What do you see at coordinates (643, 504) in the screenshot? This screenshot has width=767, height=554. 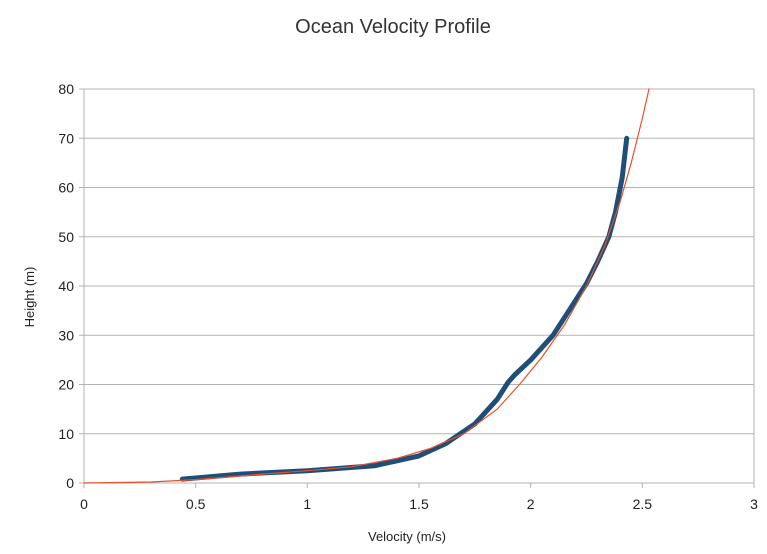 I see `x-tick-label: 2.5` at bounding box center [643, 504].